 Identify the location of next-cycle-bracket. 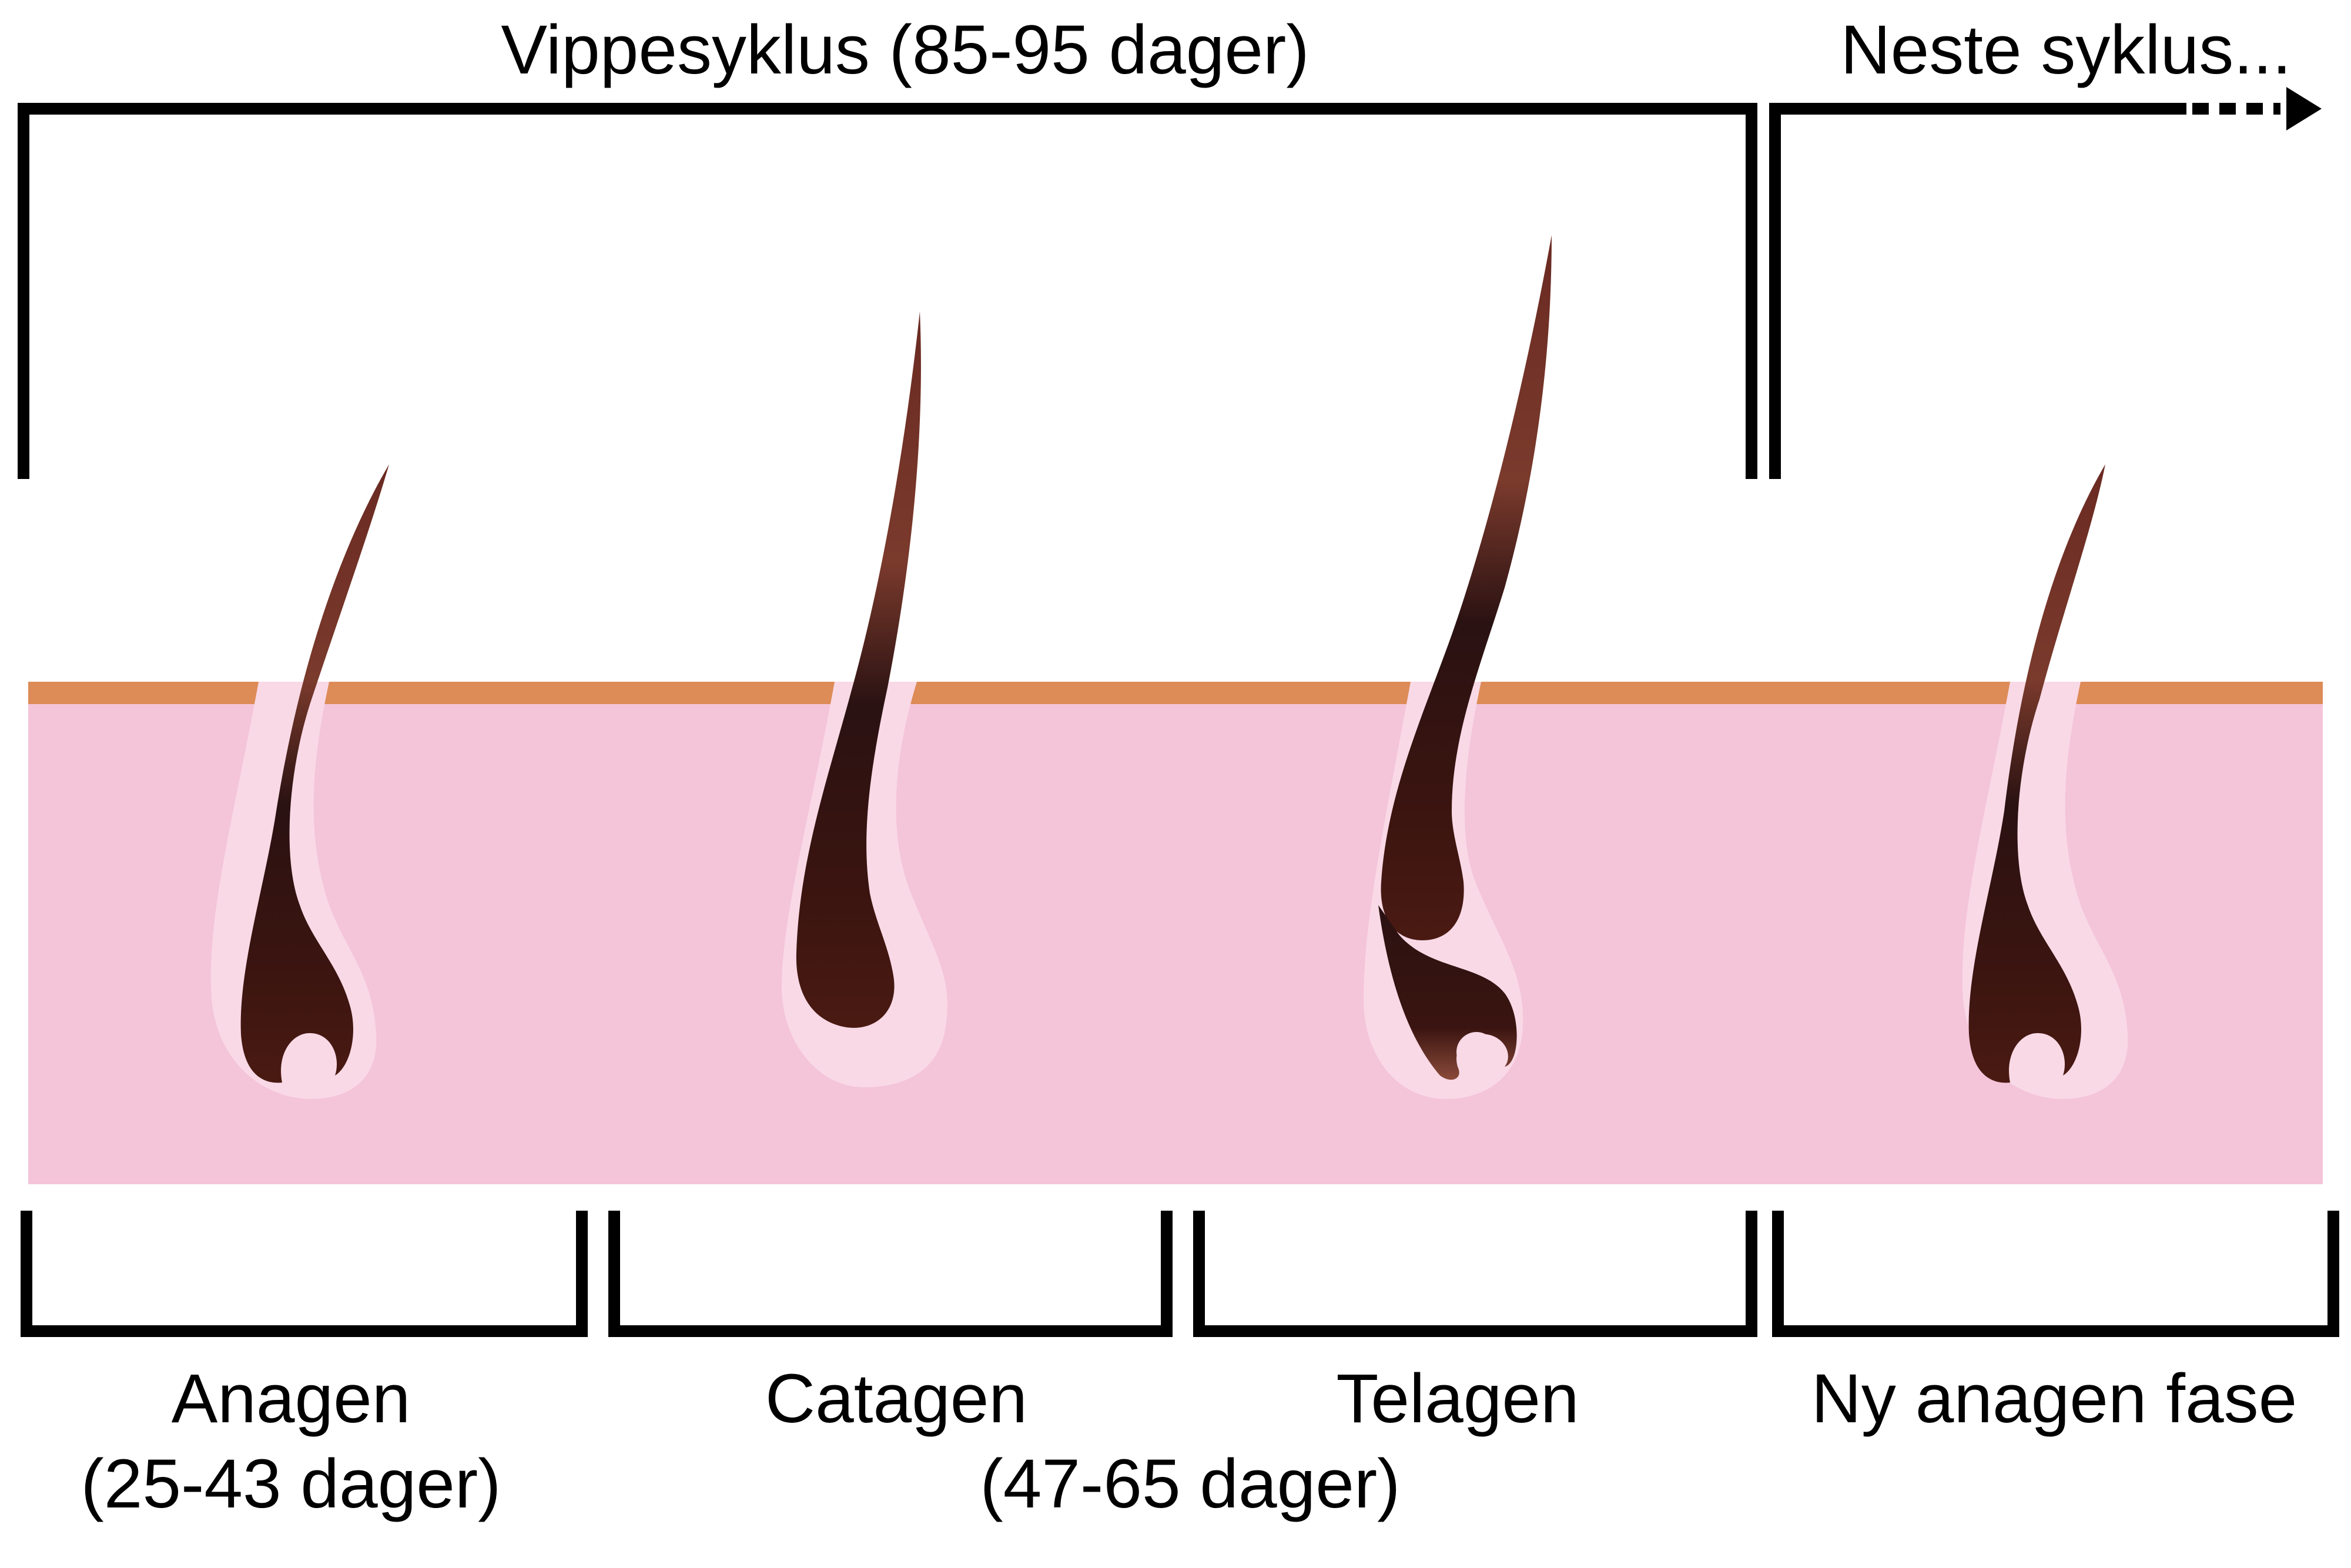
(1977, 291).